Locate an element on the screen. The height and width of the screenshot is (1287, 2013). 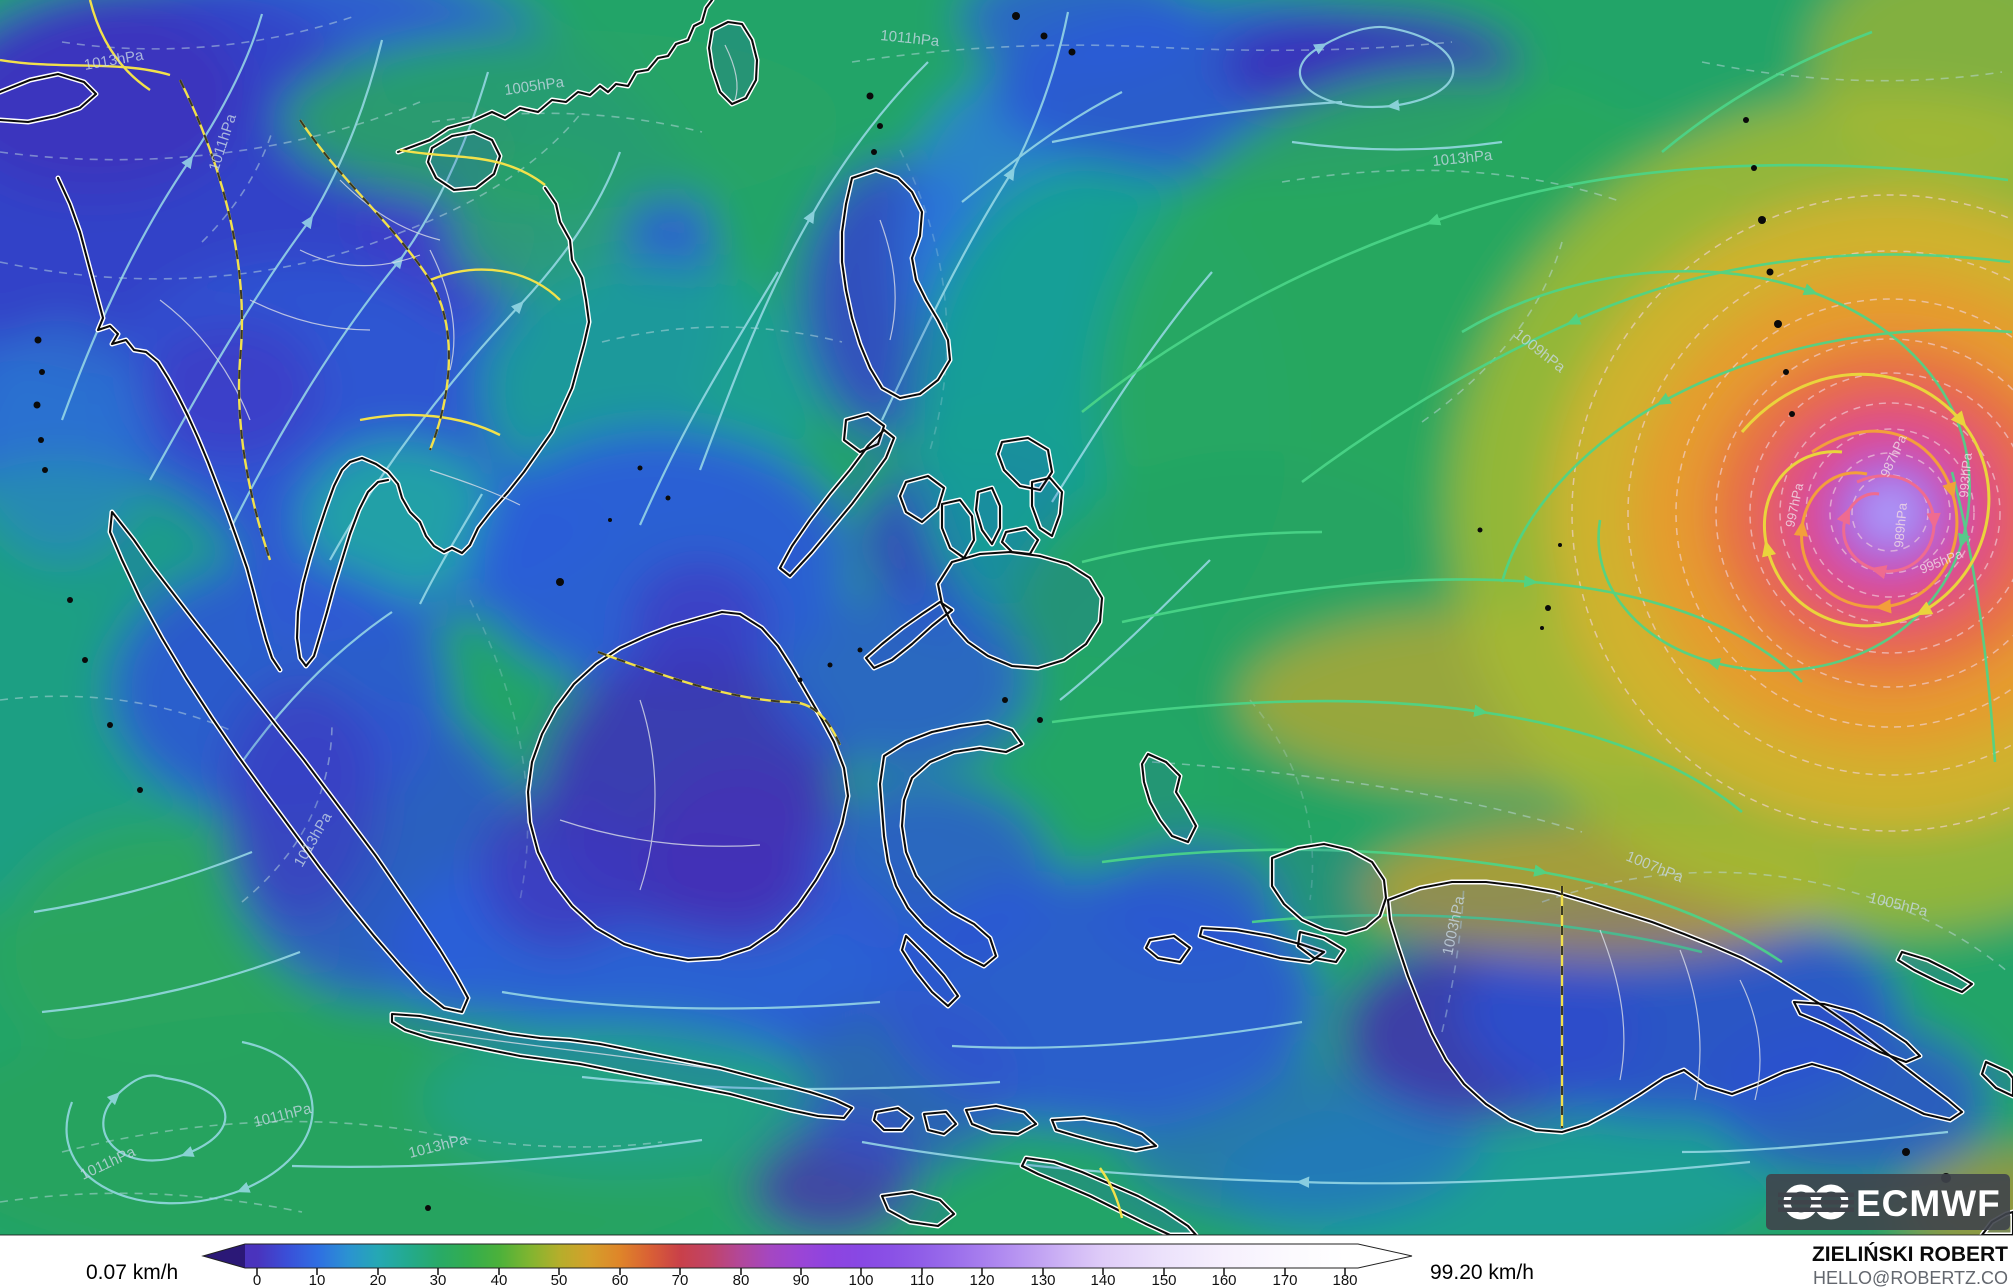
tick-label: 0 is located at coordinates (257, 1279).